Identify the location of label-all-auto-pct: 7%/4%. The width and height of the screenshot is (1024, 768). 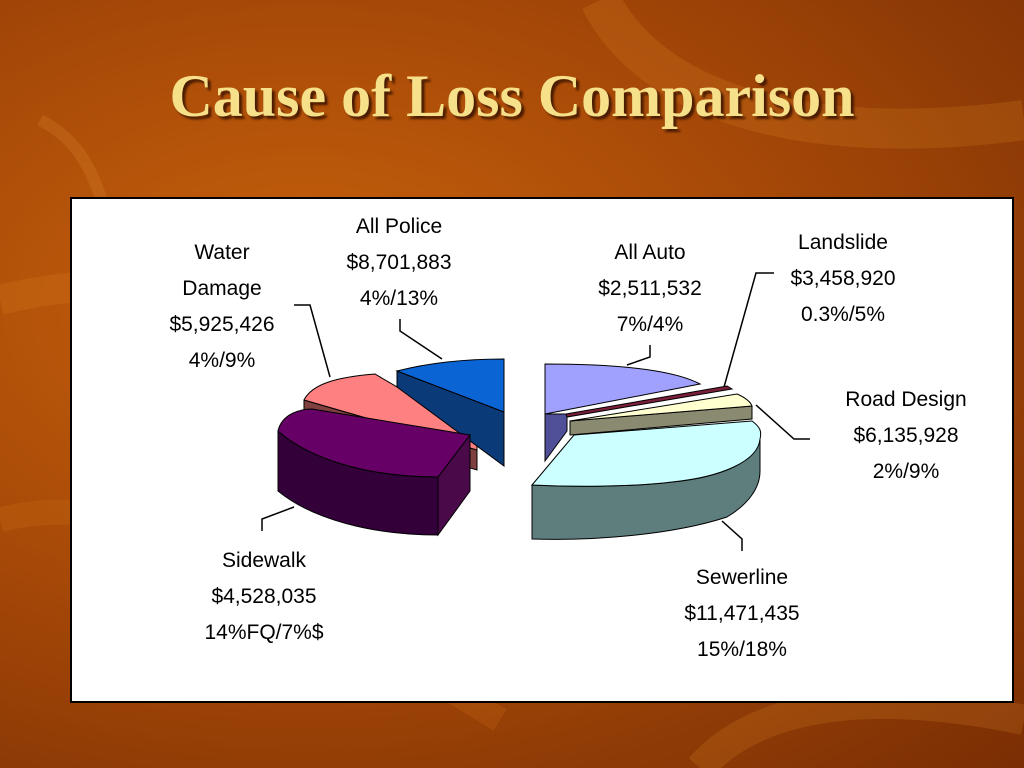
(650, 324).